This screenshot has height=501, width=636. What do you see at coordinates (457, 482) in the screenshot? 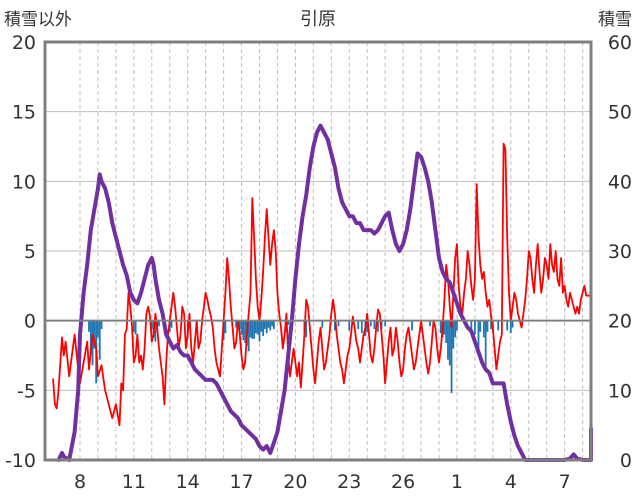
I see `x-tick-label: 1` at bounding box center [457, 482].